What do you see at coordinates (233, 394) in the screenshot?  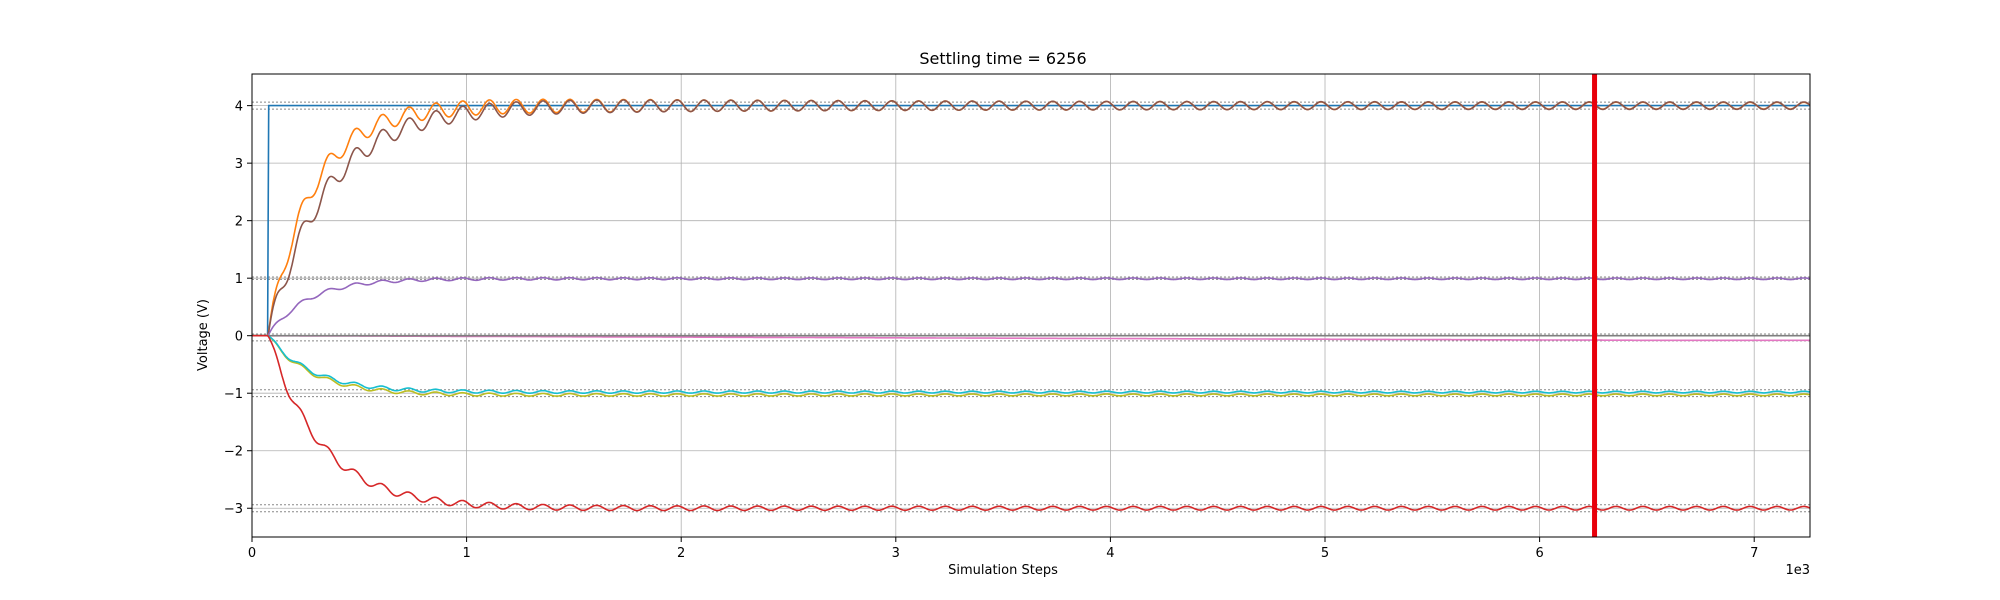 I see `y-tick-label: −1` at bounding box center [233, 394].